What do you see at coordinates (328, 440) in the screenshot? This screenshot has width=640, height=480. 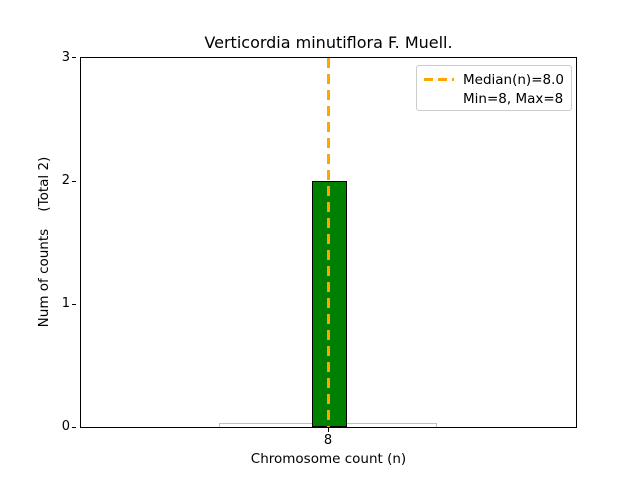 I see `x-tick-label-8: 8` at bounding box center [328, 440].